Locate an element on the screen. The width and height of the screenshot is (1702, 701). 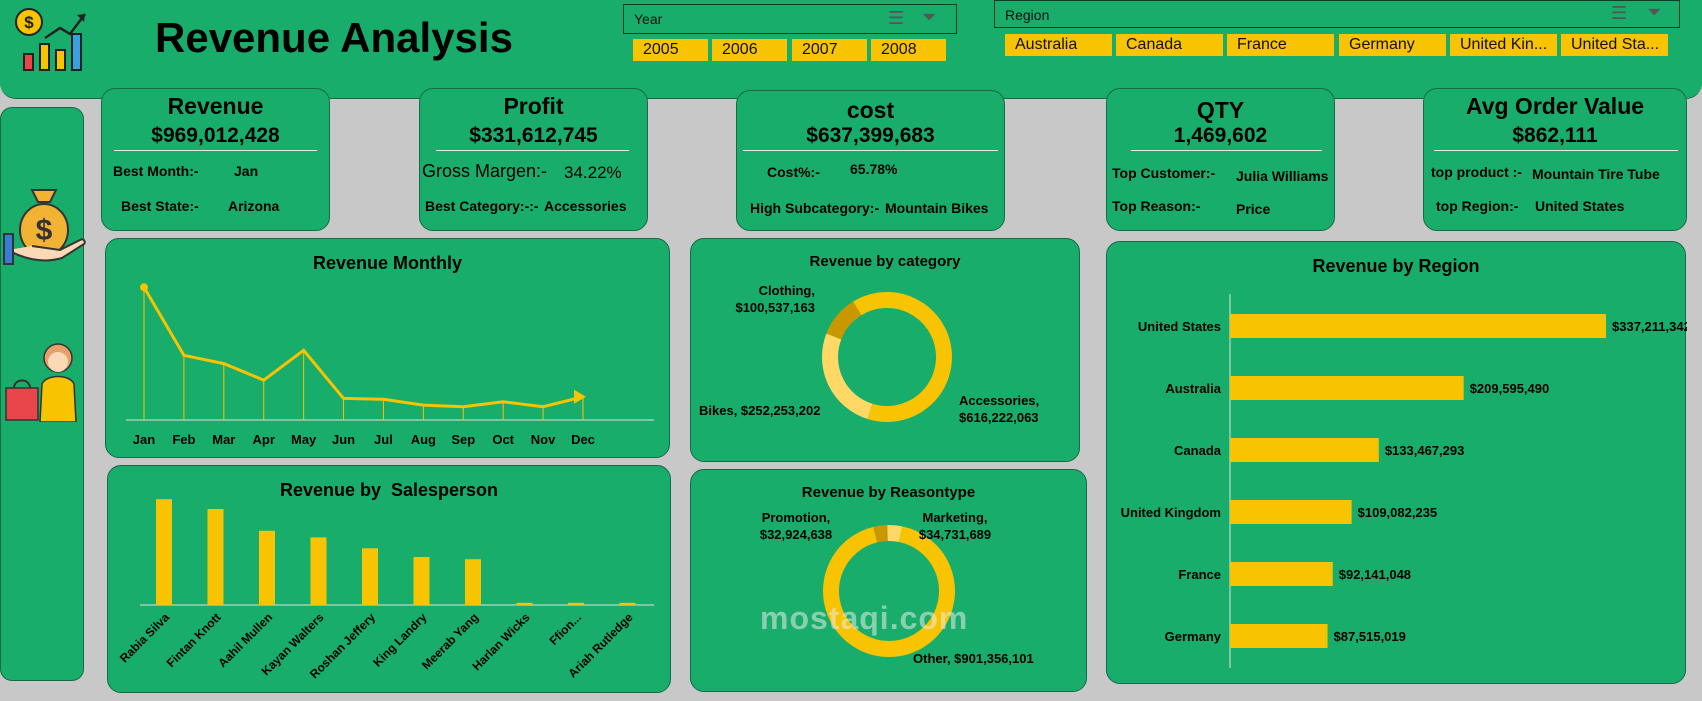
shopper-woman-icon is located at coordinates (41, 382).